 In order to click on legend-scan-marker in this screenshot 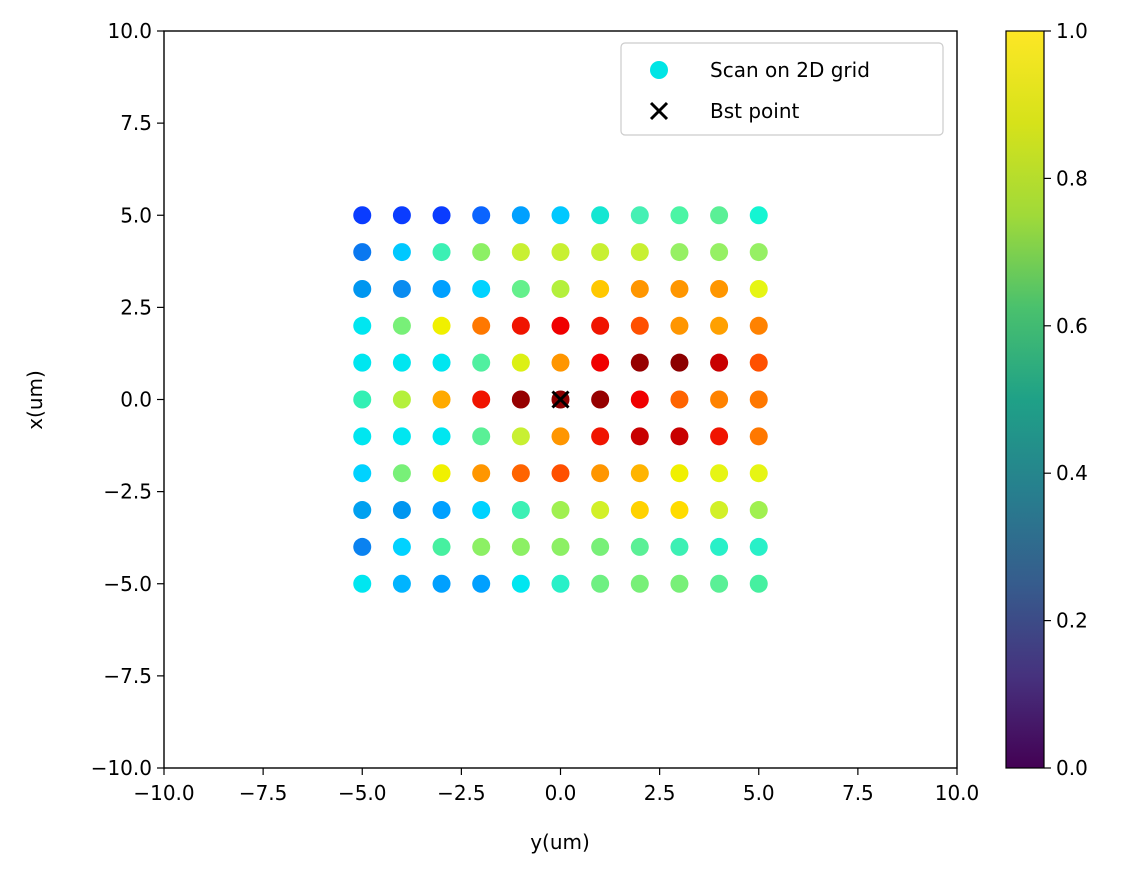, I will do `click(659, 70)`.